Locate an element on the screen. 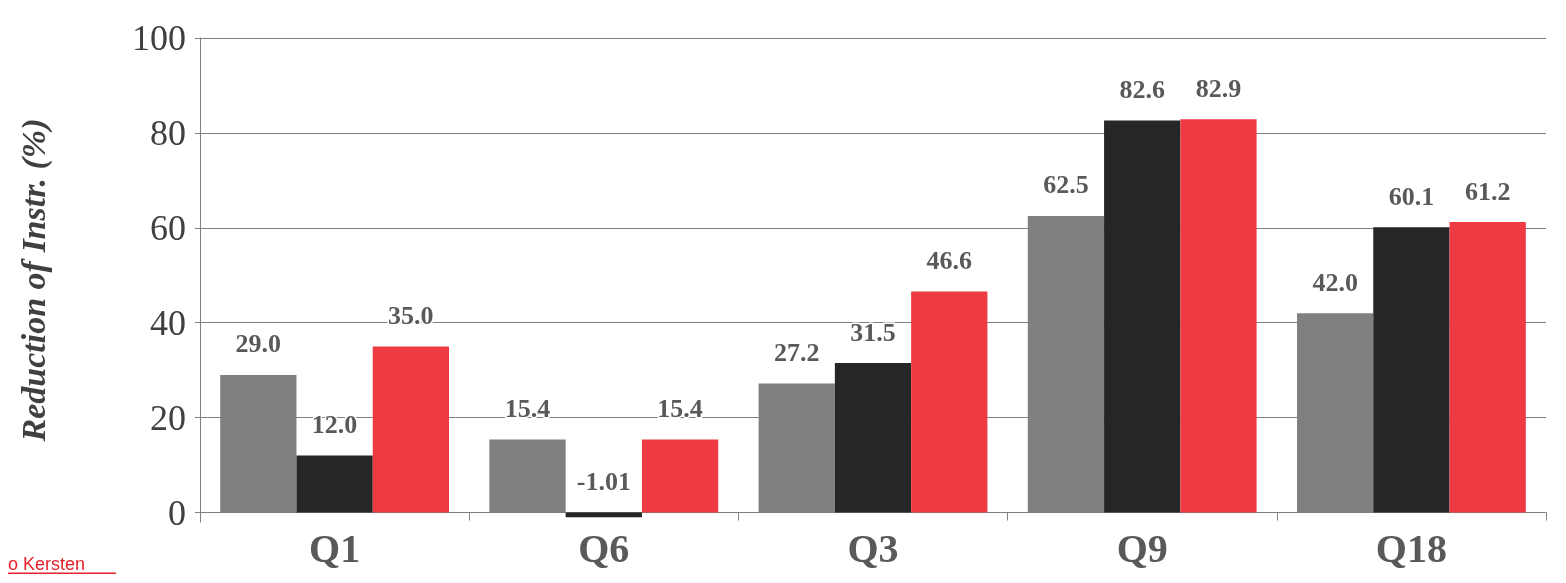  data-label: 29.0 is located at coordinates (258, 344).